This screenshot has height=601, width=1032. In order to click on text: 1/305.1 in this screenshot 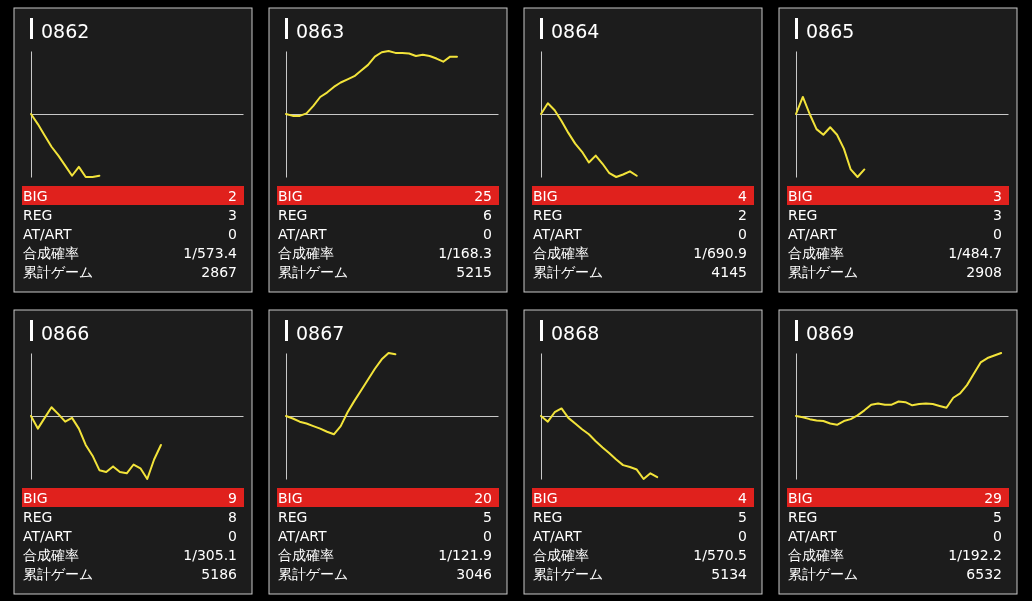, I will do `click(210, 555)`.